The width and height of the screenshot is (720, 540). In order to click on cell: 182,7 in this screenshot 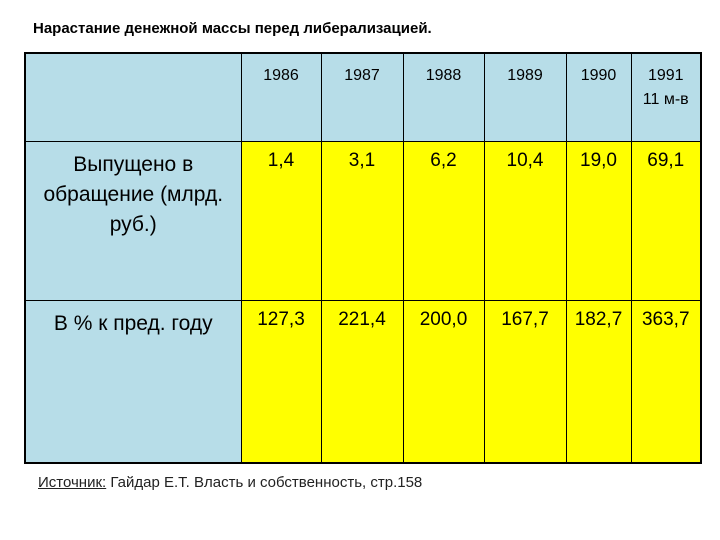, I will do `click(598, 381)`.